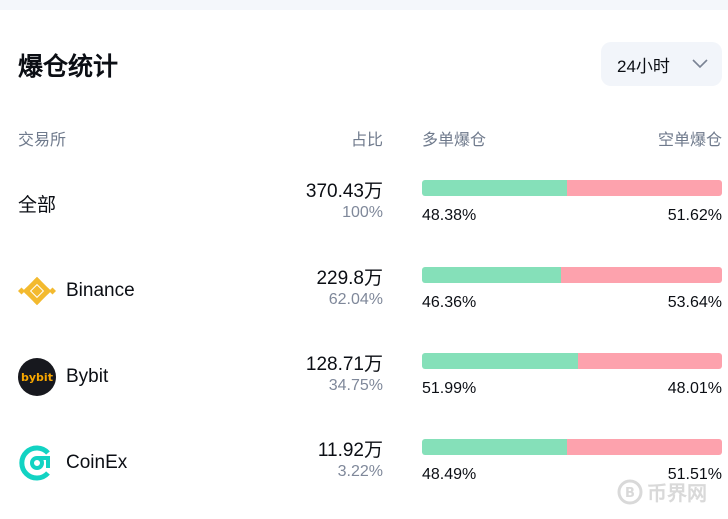 The width and height of the screenshot is (728, 519). I want to click on long-percent: 46.36%, so click(449, 302).